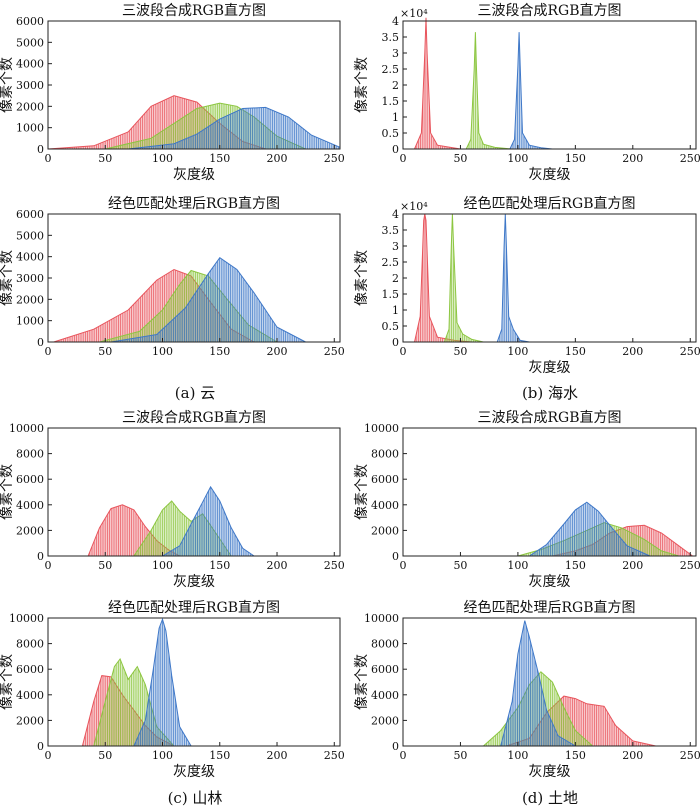 The width and height of the screenshot is (700, 809). I want to click on y-tick-label: 8000, so click(30, 644).